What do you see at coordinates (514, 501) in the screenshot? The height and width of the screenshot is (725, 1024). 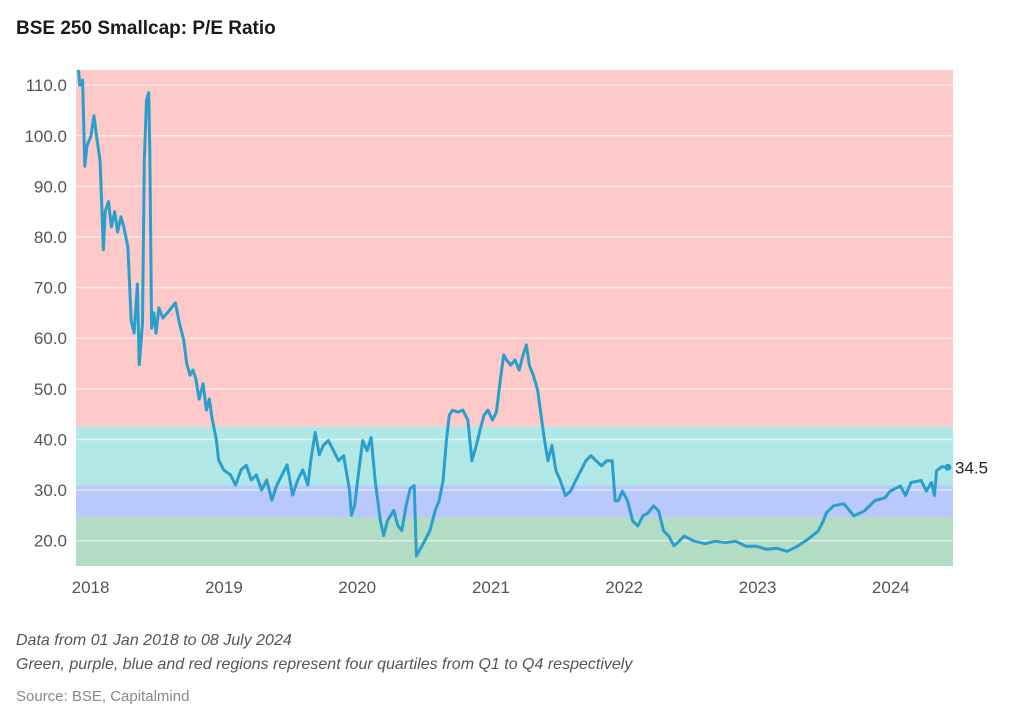 I see `band-q2` at bounding box center [514, 501].